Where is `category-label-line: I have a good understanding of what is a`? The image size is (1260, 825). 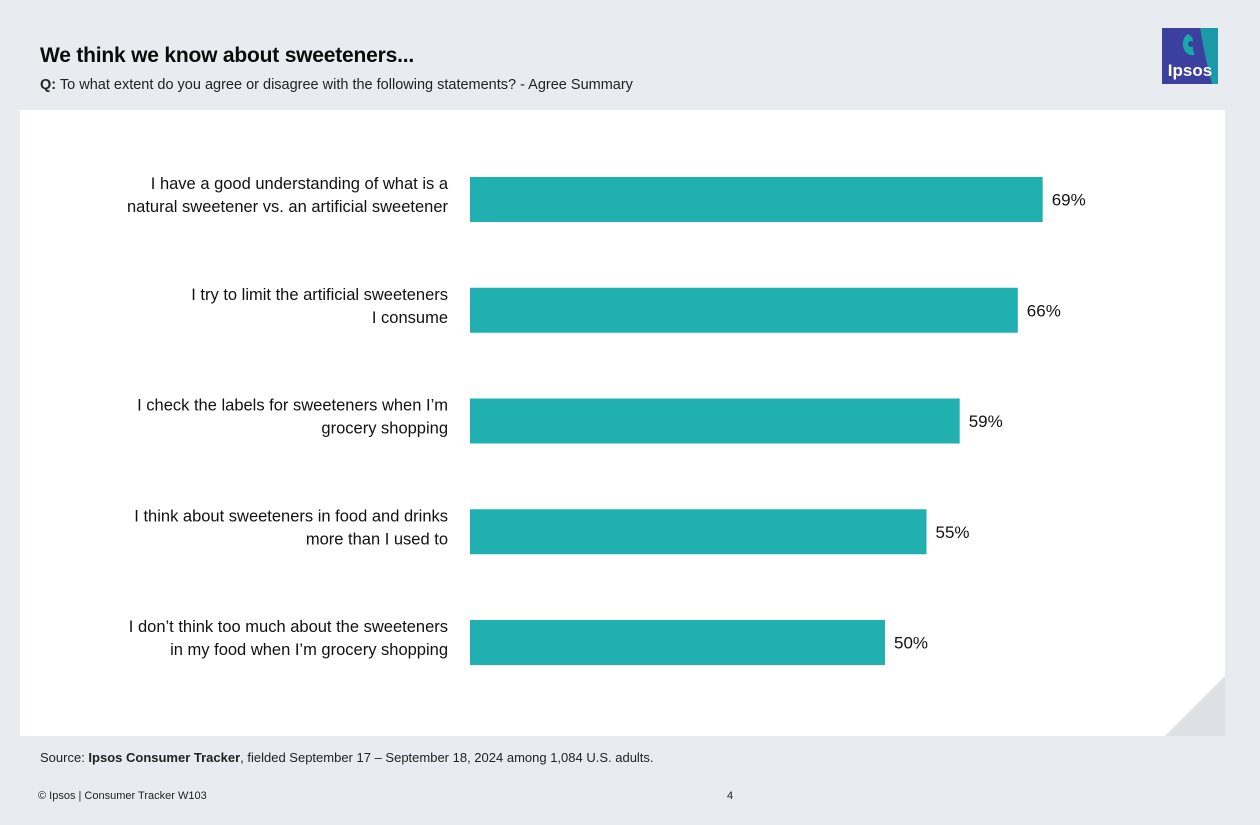
category-label-line: I have a good understanding of what is a is located at coordinates (300, 184).